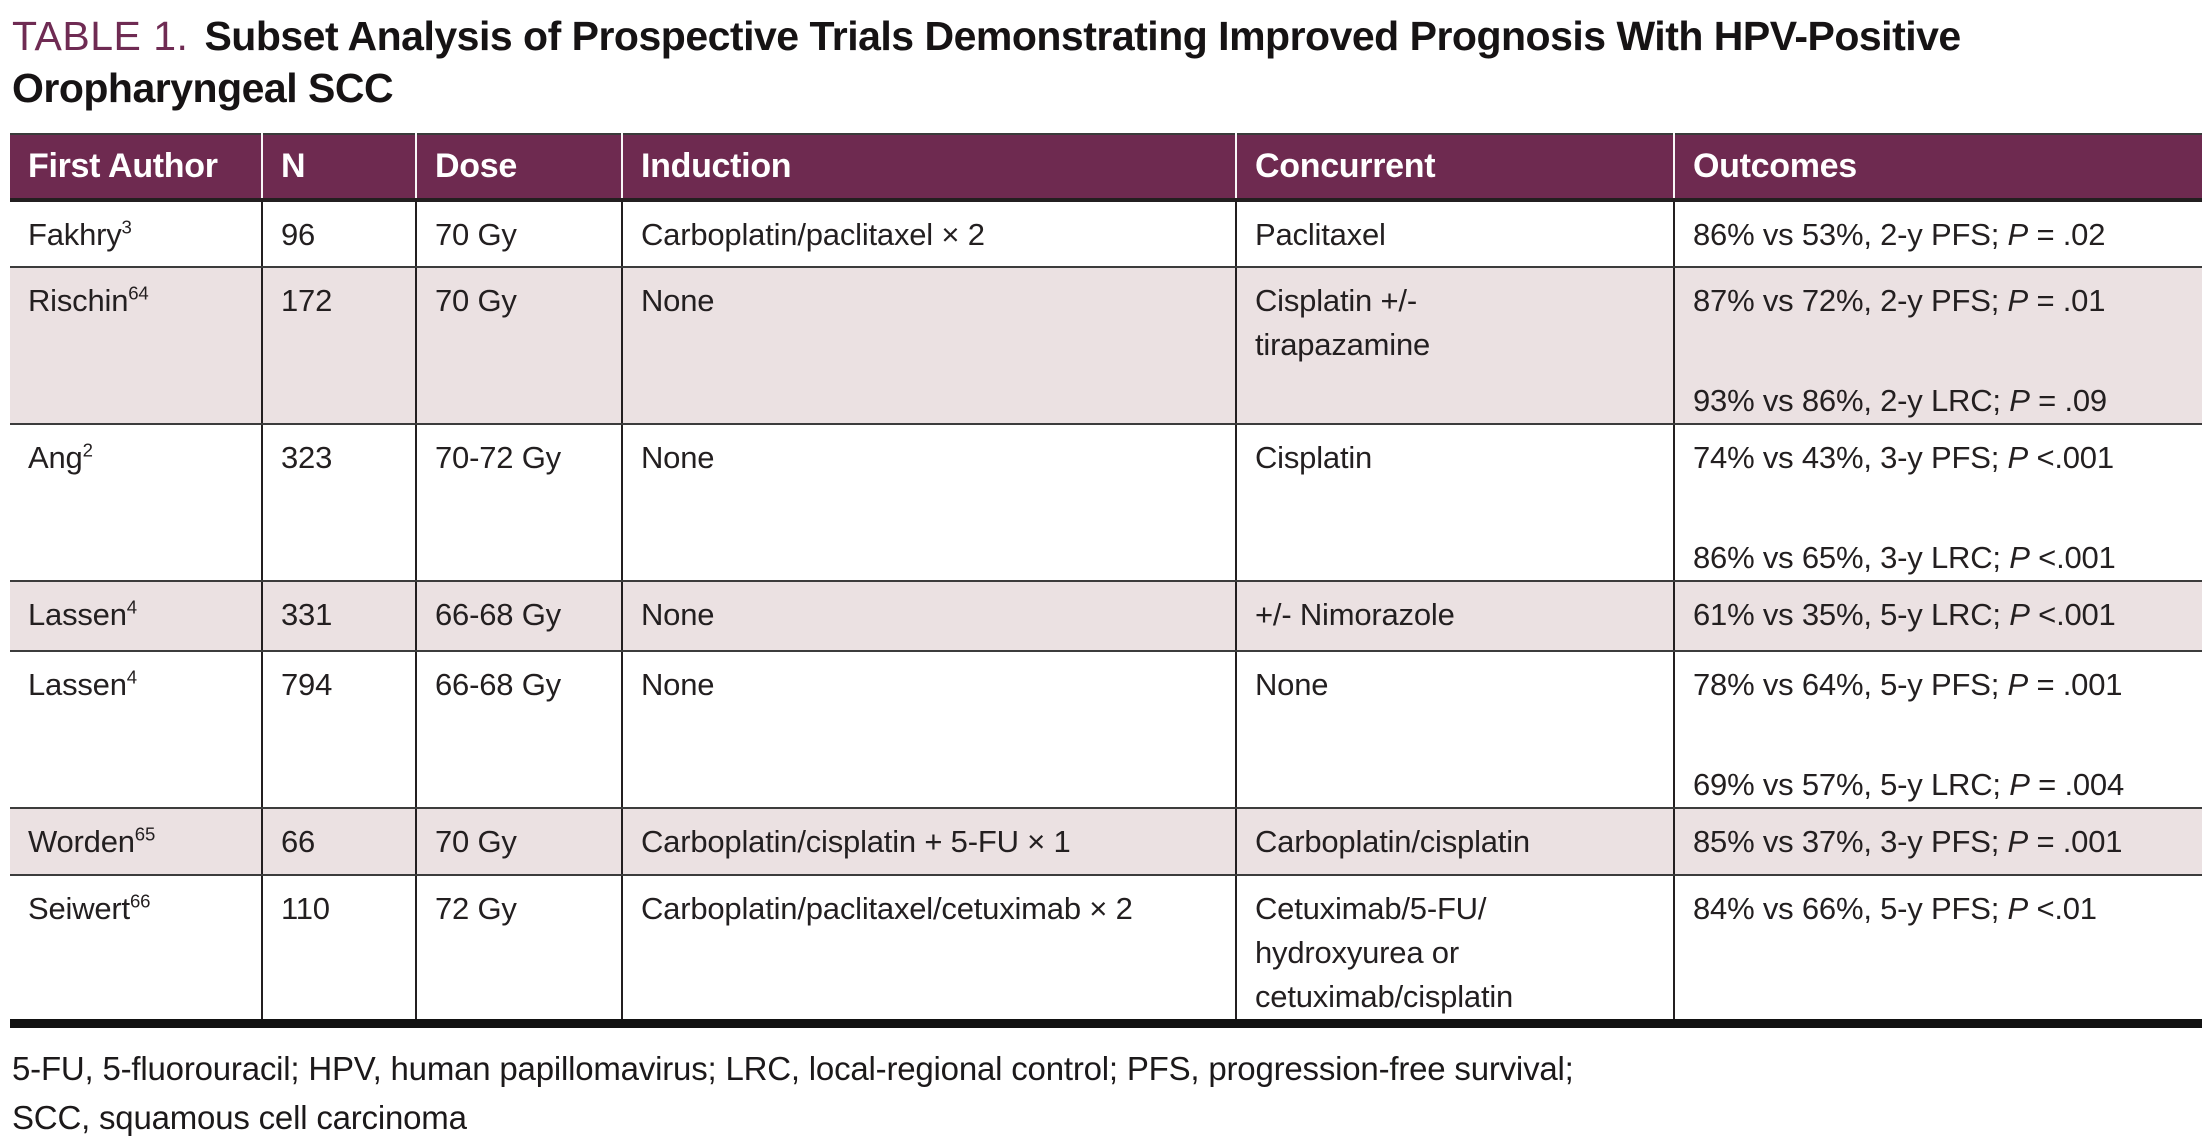 Image resolution: width=2212 pixels, height=1142 pixels. What do you see at coordinates (339, 841) in the screenshot?
I see `cell-n: 66` at bounding box center [339, 841].